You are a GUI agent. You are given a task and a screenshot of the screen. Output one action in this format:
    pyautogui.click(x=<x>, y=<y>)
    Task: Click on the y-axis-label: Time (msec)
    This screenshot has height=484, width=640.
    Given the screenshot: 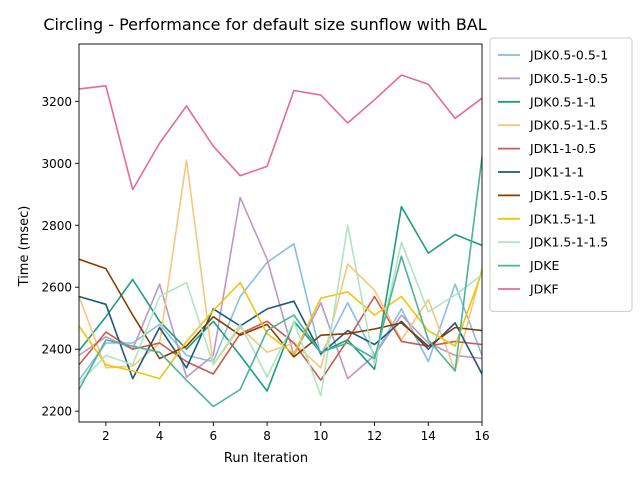 What is the action you would take?
    pyautogui.click(x=24, y=247)
    